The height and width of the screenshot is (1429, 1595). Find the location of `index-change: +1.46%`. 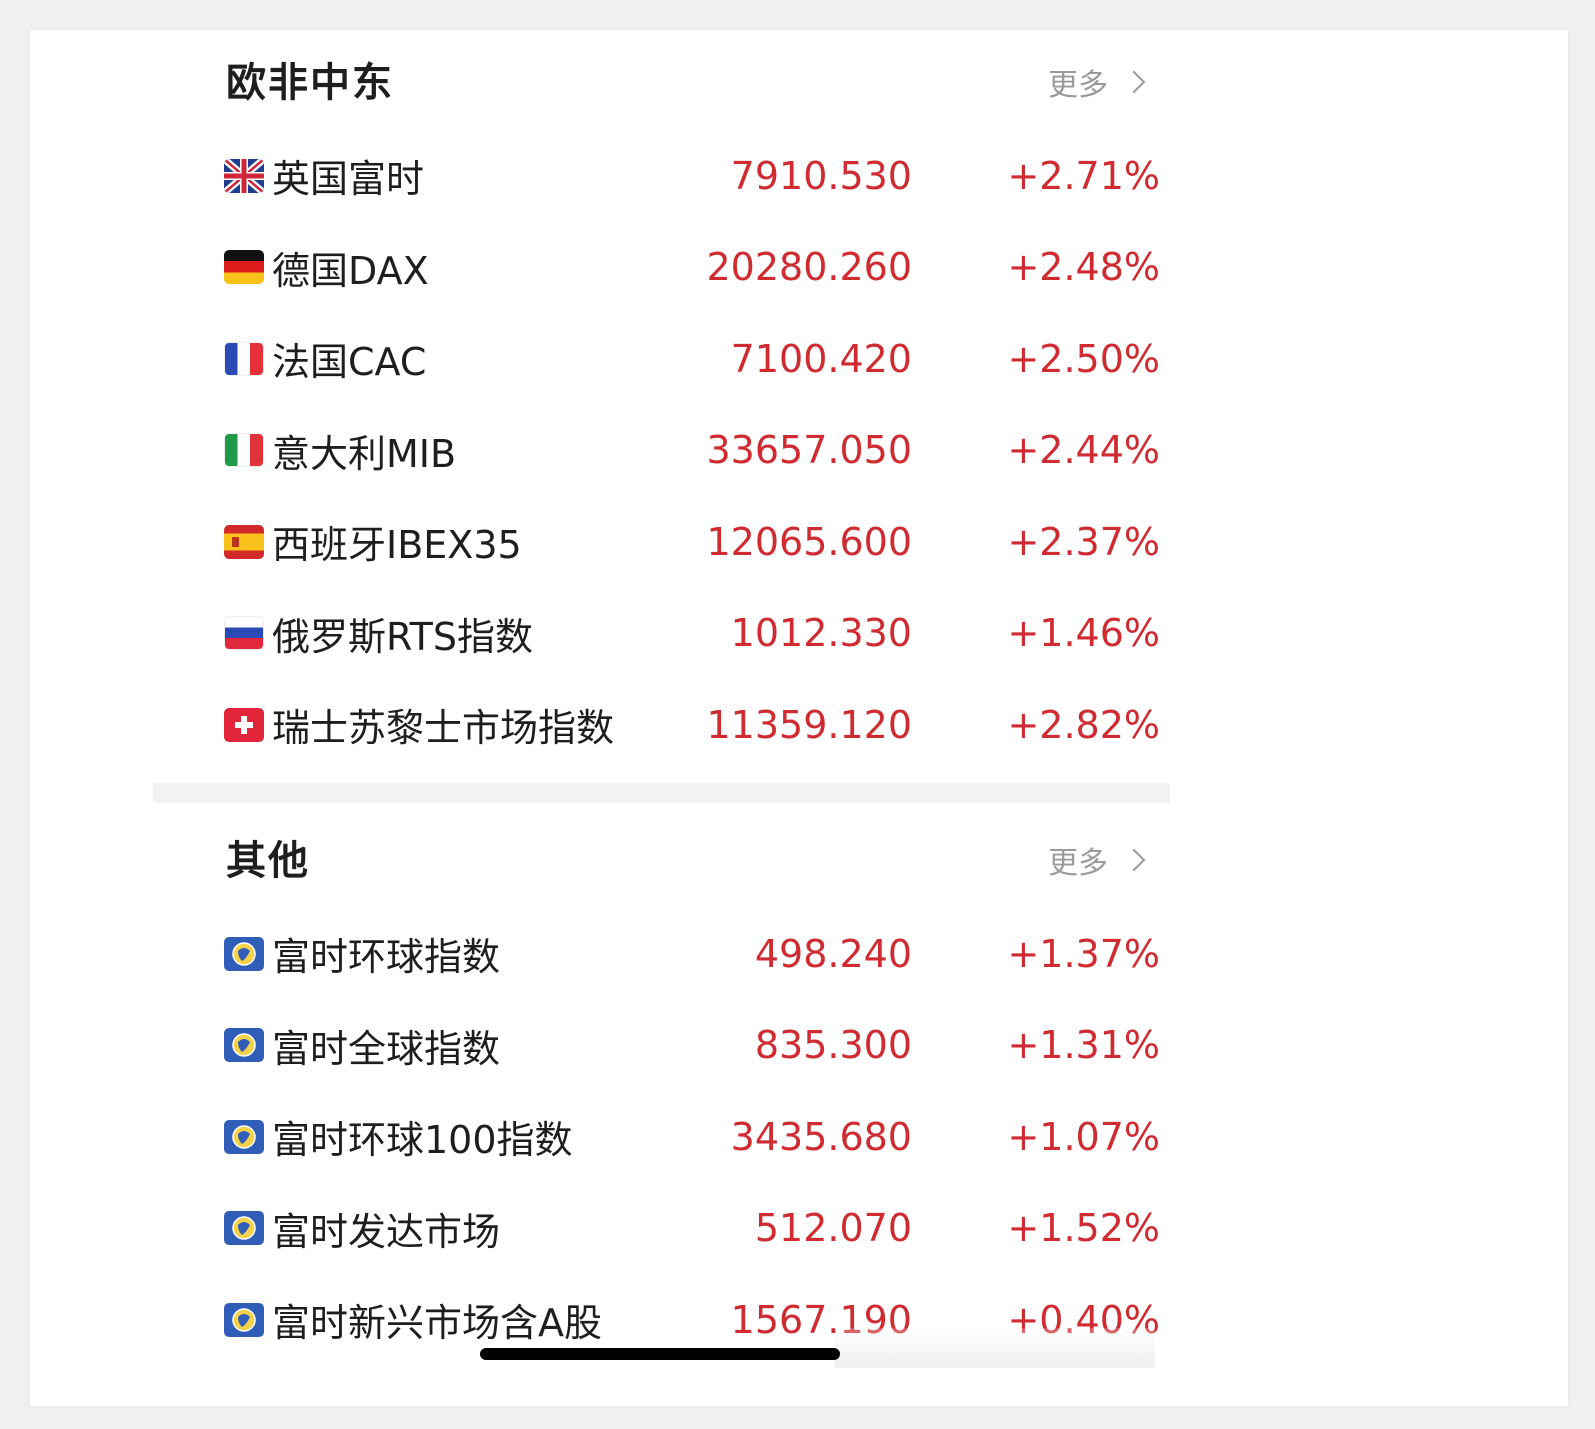

index-change: +1.46% is located at coordinates (1083, 633).